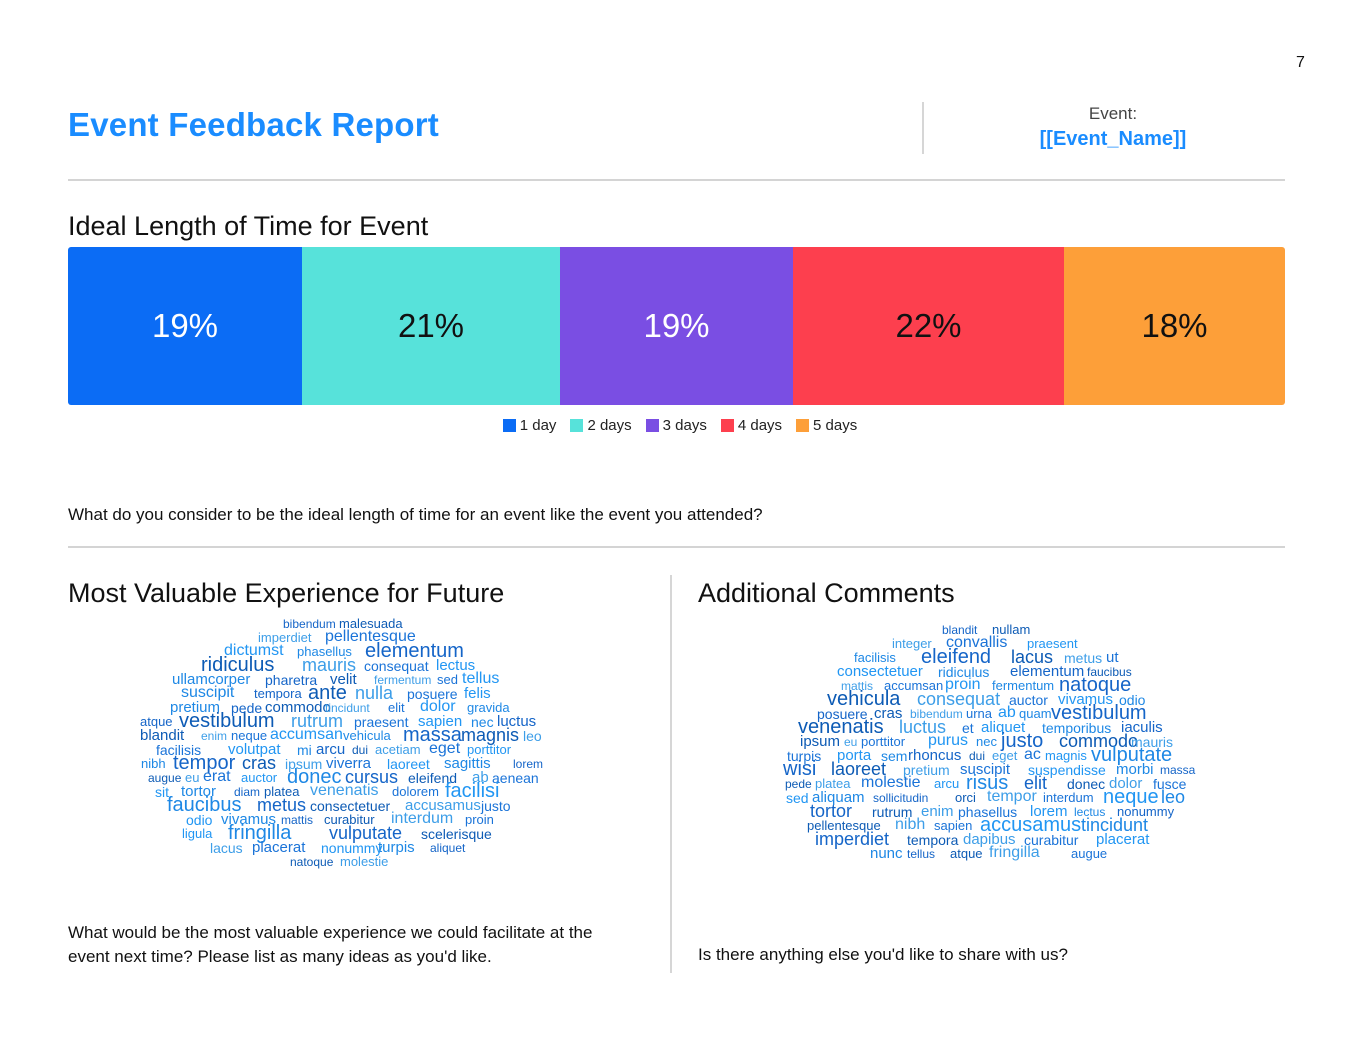 This screenshot has height=1048, width=1360. What do you see at coordinates (396, 707) in the screenshot?
I see `cloud-word: elit` at bounding box center [396, 707].